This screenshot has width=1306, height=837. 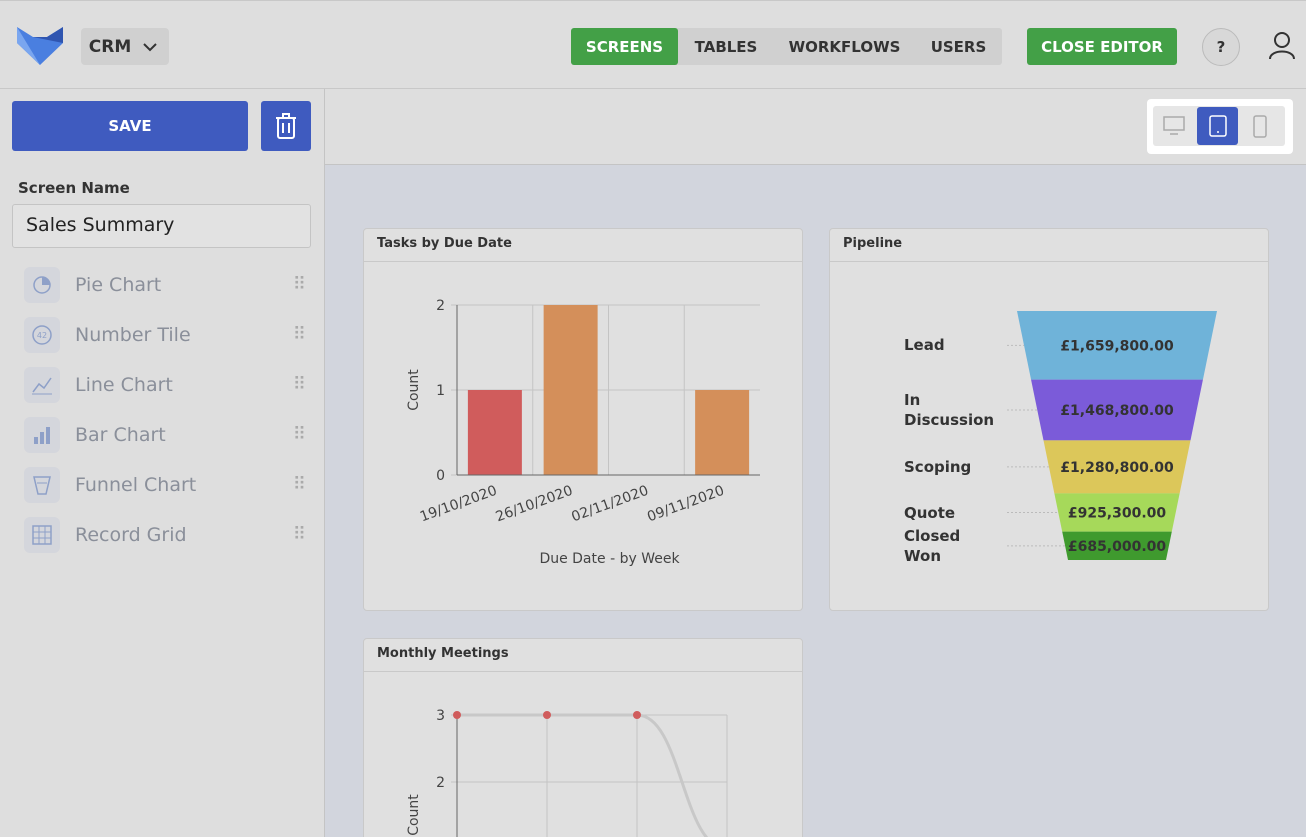 What do you see at coordinates (873, 243) in the screenshot?
I see `panel-title: Pipeline` at bounding box center [873, 243].